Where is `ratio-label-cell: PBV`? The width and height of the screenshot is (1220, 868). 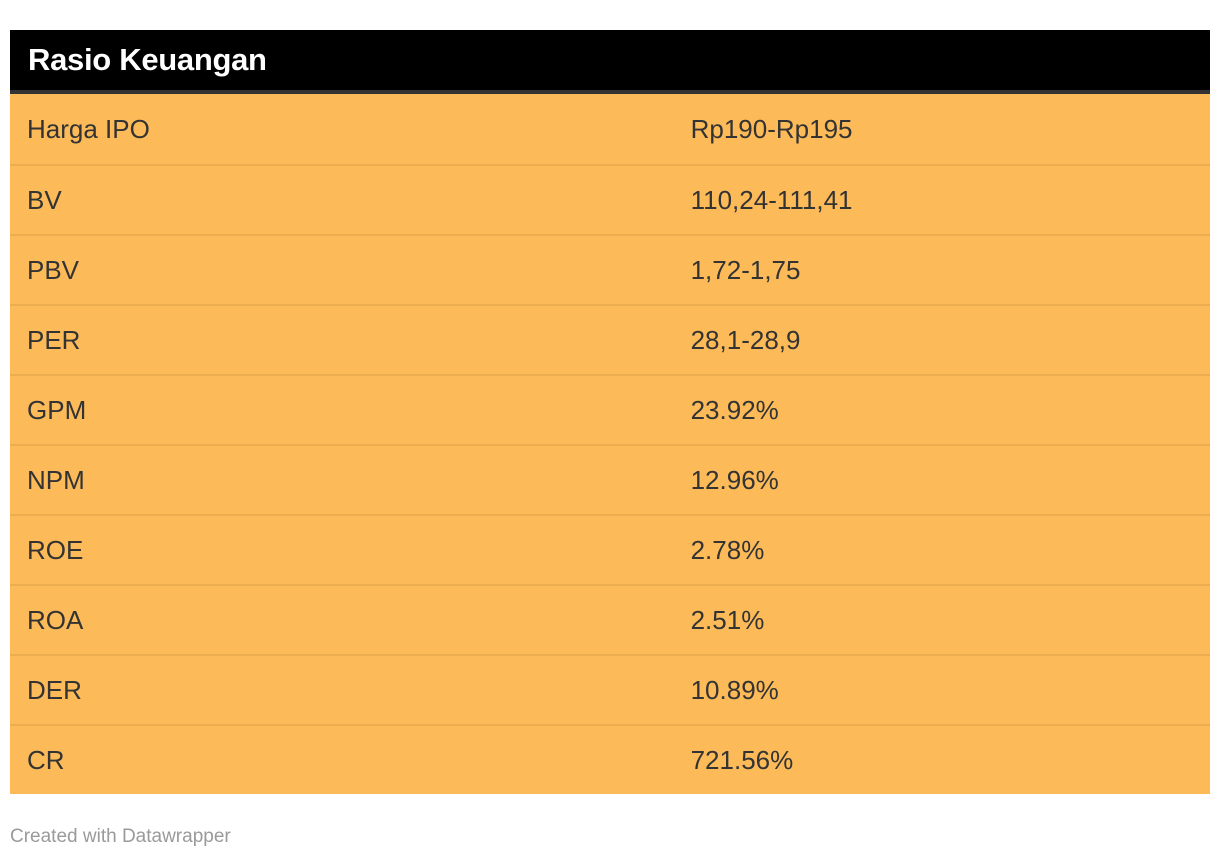 ratio-label-cell: PBV is located at coordinates (53, 269).